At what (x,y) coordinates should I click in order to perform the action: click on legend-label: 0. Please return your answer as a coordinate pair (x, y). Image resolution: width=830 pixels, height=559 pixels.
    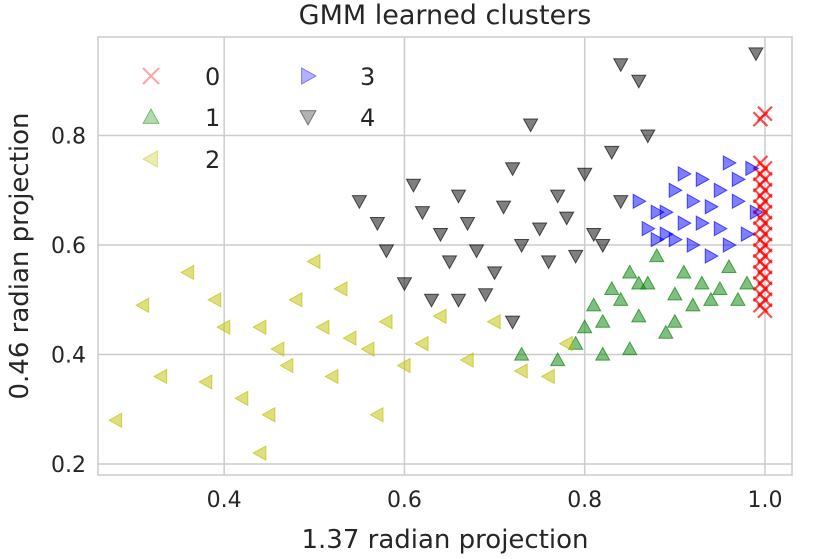
    Looking at the image, I should click on (212, 77).